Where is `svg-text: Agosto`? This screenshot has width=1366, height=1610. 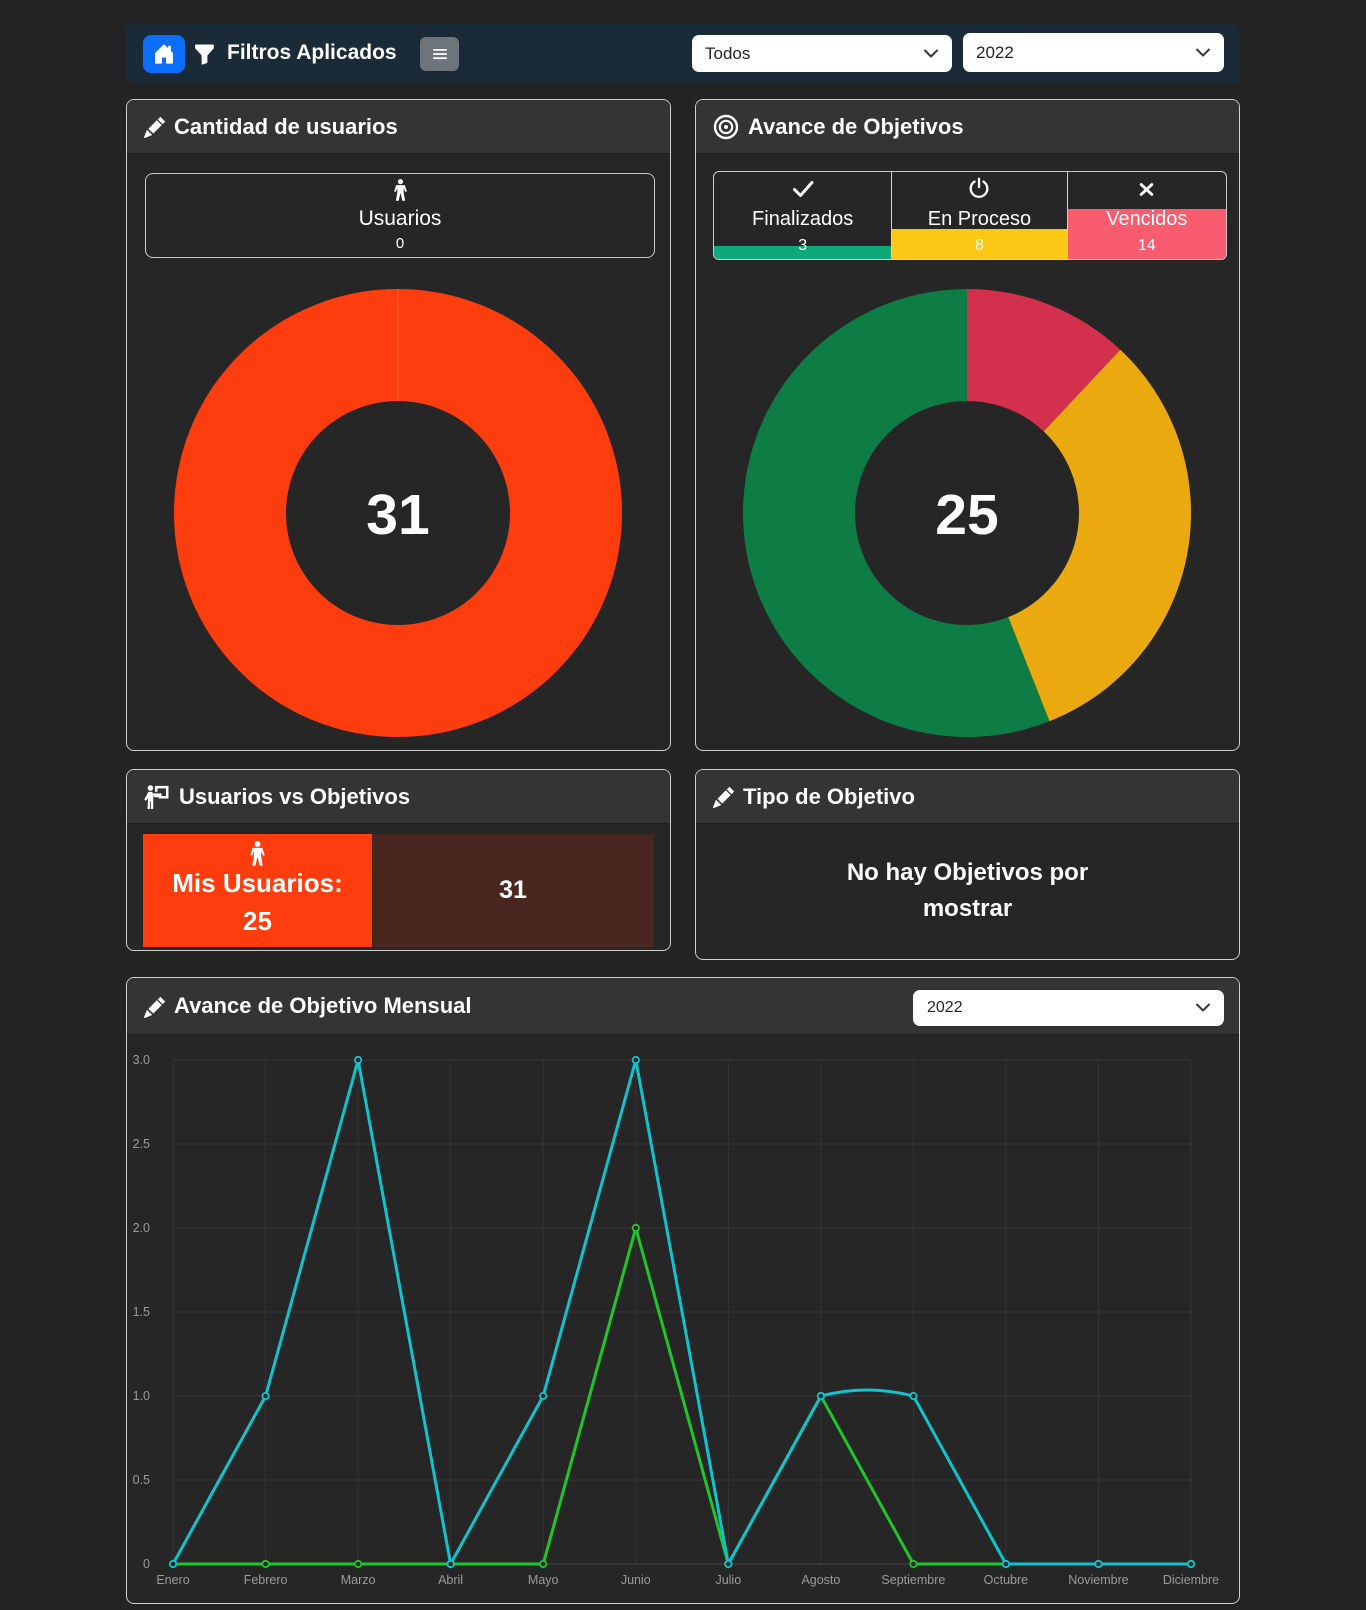 svg-text: Agosto is located at coordinates (820, 1580).